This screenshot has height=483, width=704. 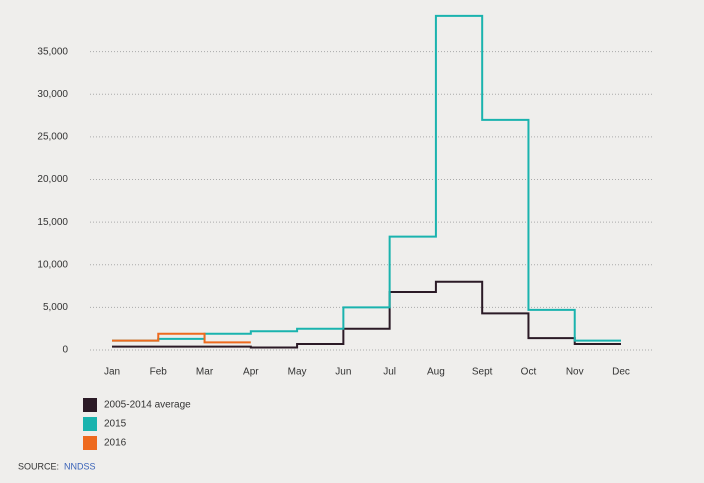 I want to click on x-tick-label: Apr, so click(x=251, y=372).